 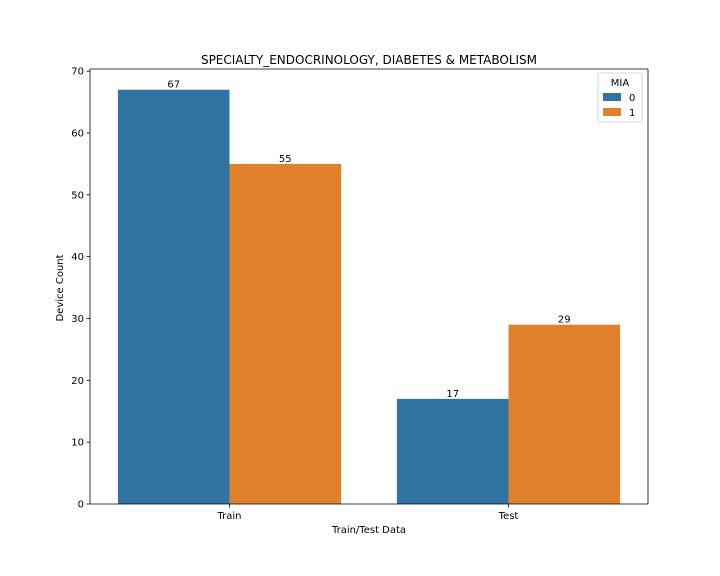 What do you see at coordinates (77, 443) in the screenshot?
I see `y-tick-label: 10` at bounding box center [77, 443].